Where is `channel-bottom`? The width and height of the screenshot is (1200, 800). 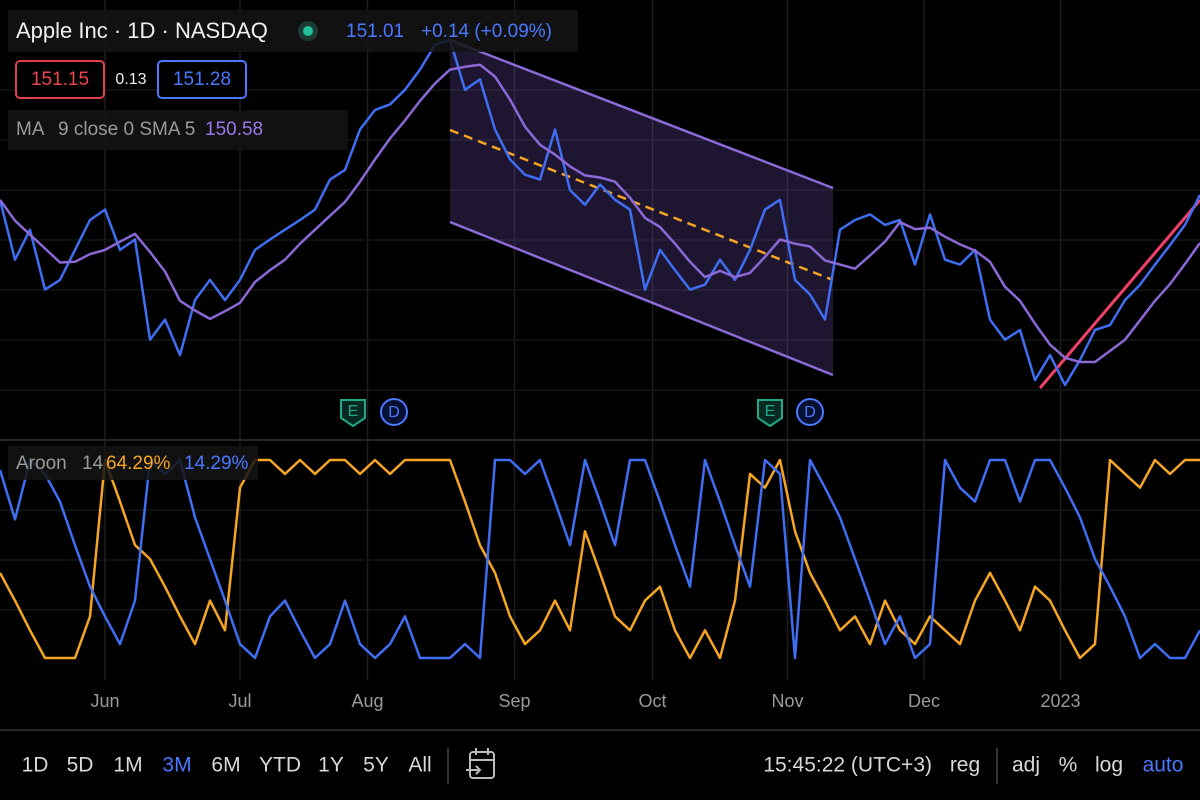 channel-bottom is located at coordinates (641, 298).